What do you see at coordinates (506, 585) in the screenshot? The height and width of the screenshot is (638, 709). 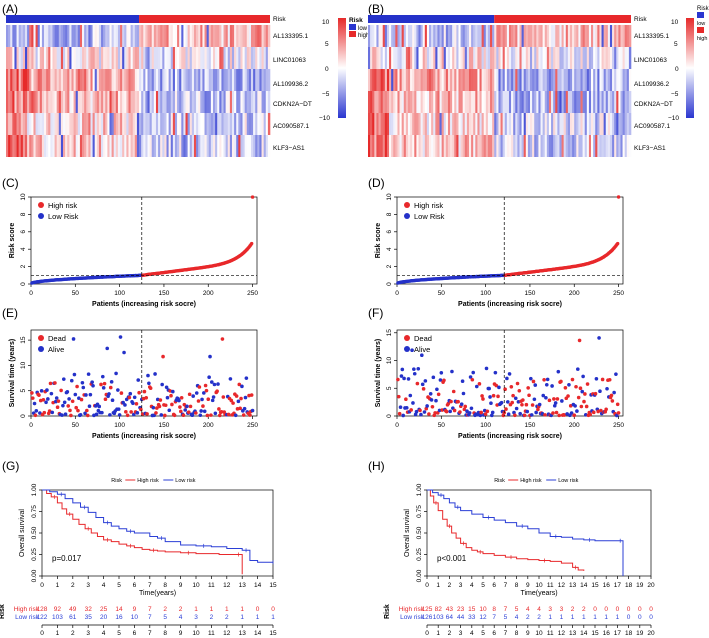 I see `x-tick-label: 7` at bounding box center [506, 585].